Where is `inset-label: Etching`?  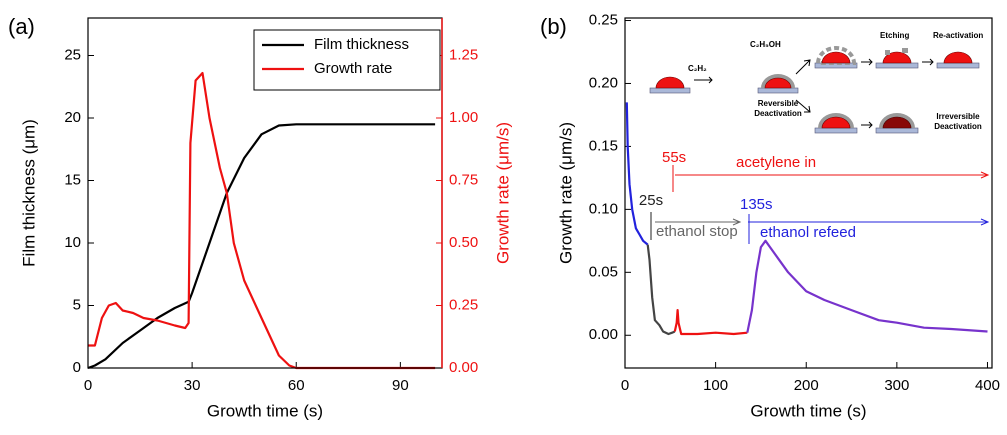
inset-label: Etching is located at coordinates (894, 35).